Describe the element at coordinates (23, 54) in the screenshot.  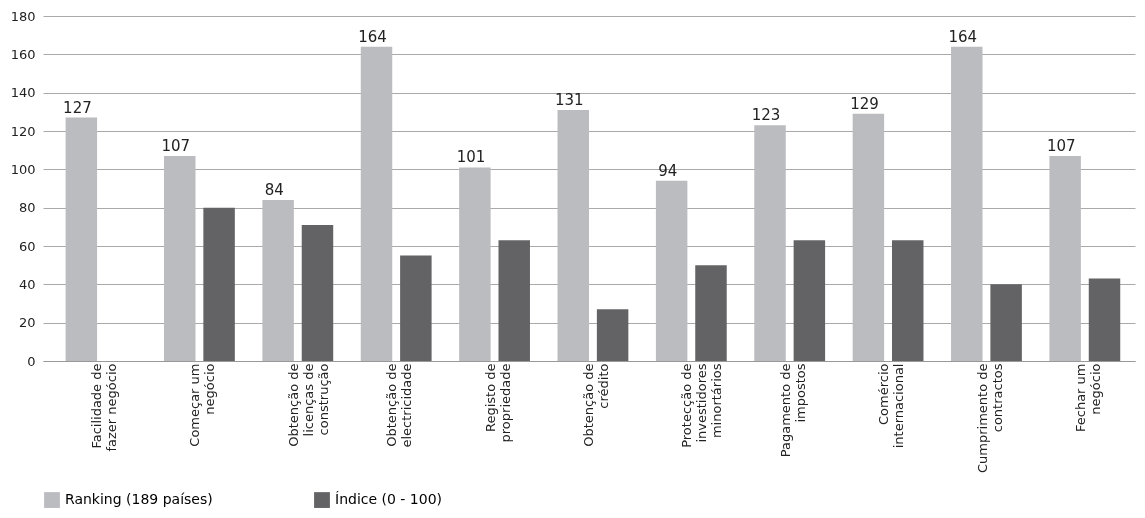
I see `y-tick-label: 160` at that location.